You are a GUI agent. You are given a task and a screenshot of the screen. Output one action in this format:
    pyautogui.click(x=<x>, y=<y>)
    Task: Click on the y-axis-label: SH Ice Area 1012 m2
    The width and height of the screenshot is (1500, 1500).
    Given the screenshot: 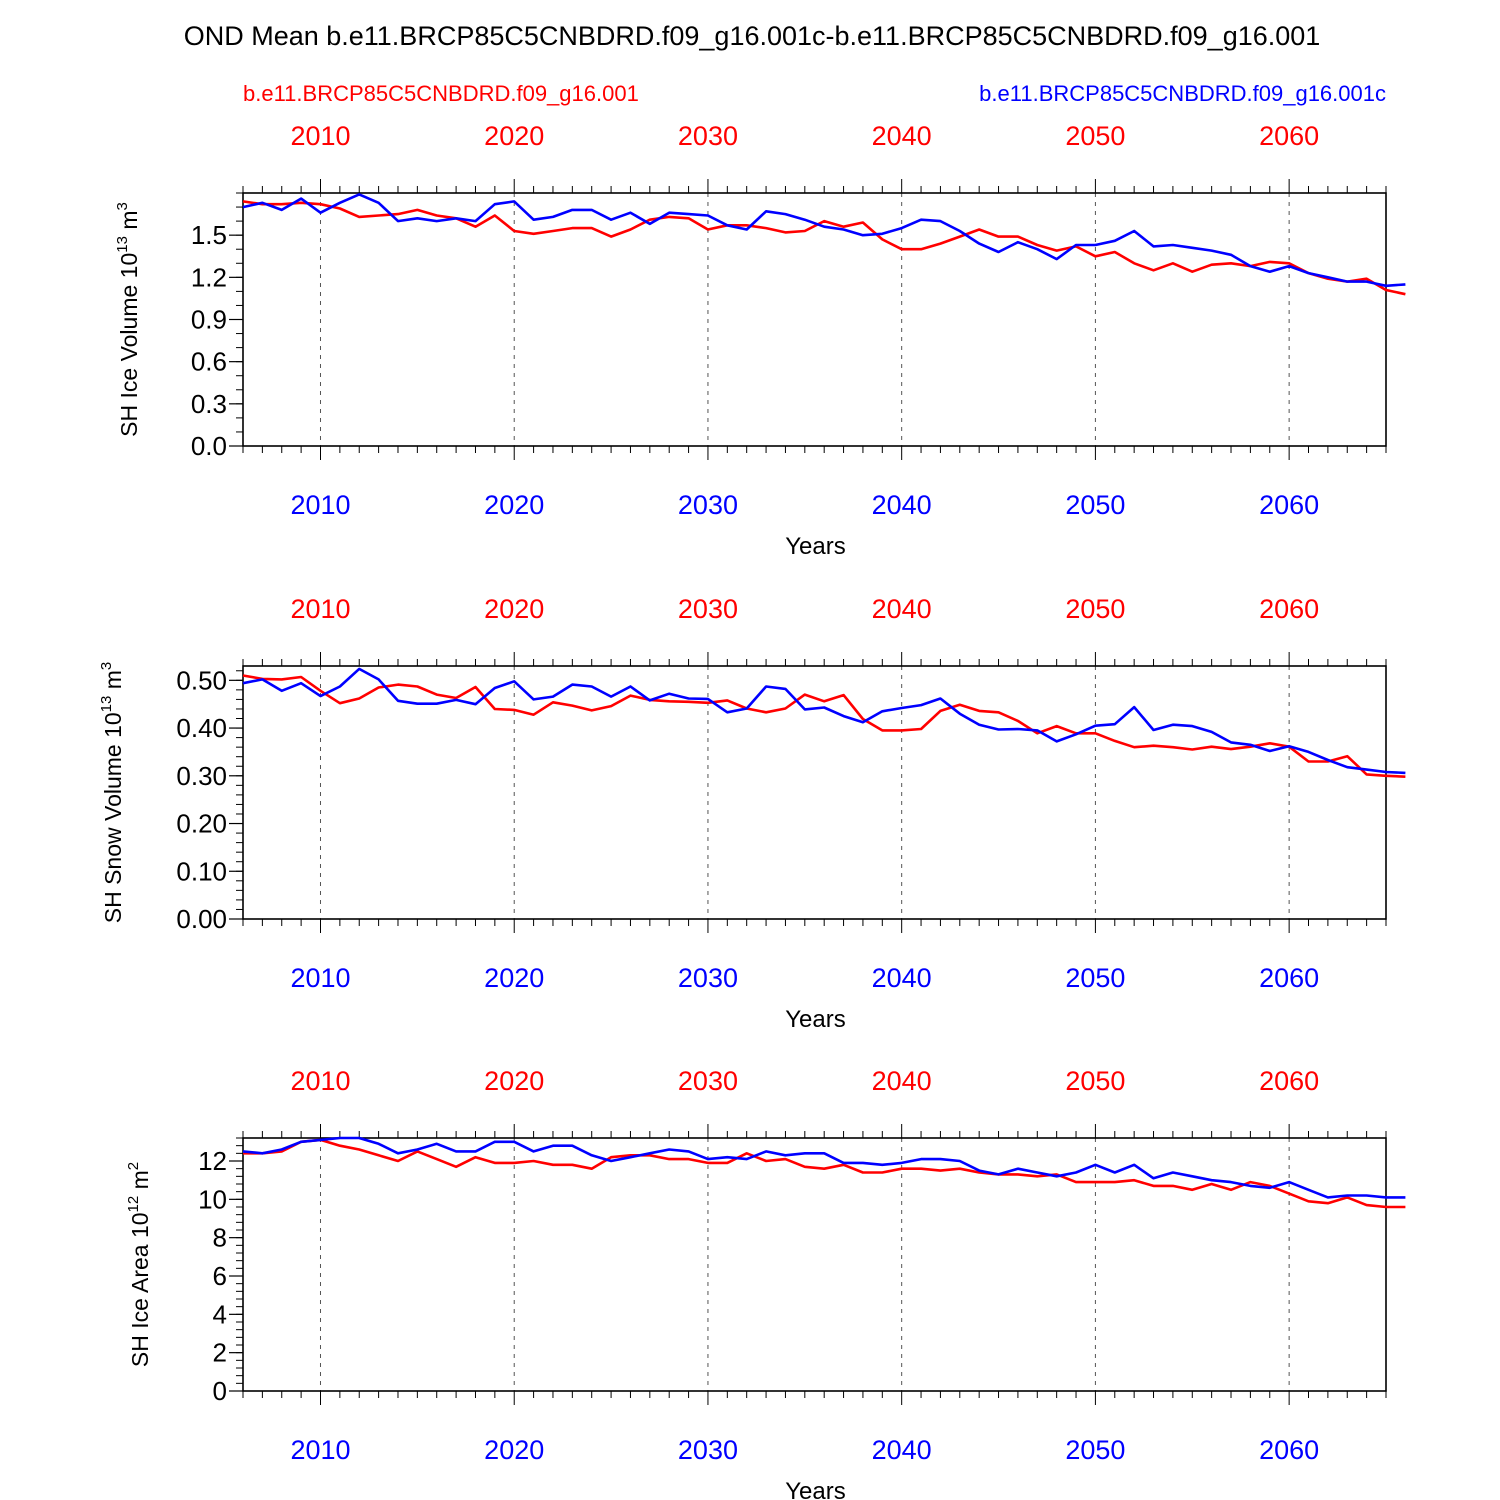 What is the action you would take?
    pyautogui.click(x=139, y=1264)
    